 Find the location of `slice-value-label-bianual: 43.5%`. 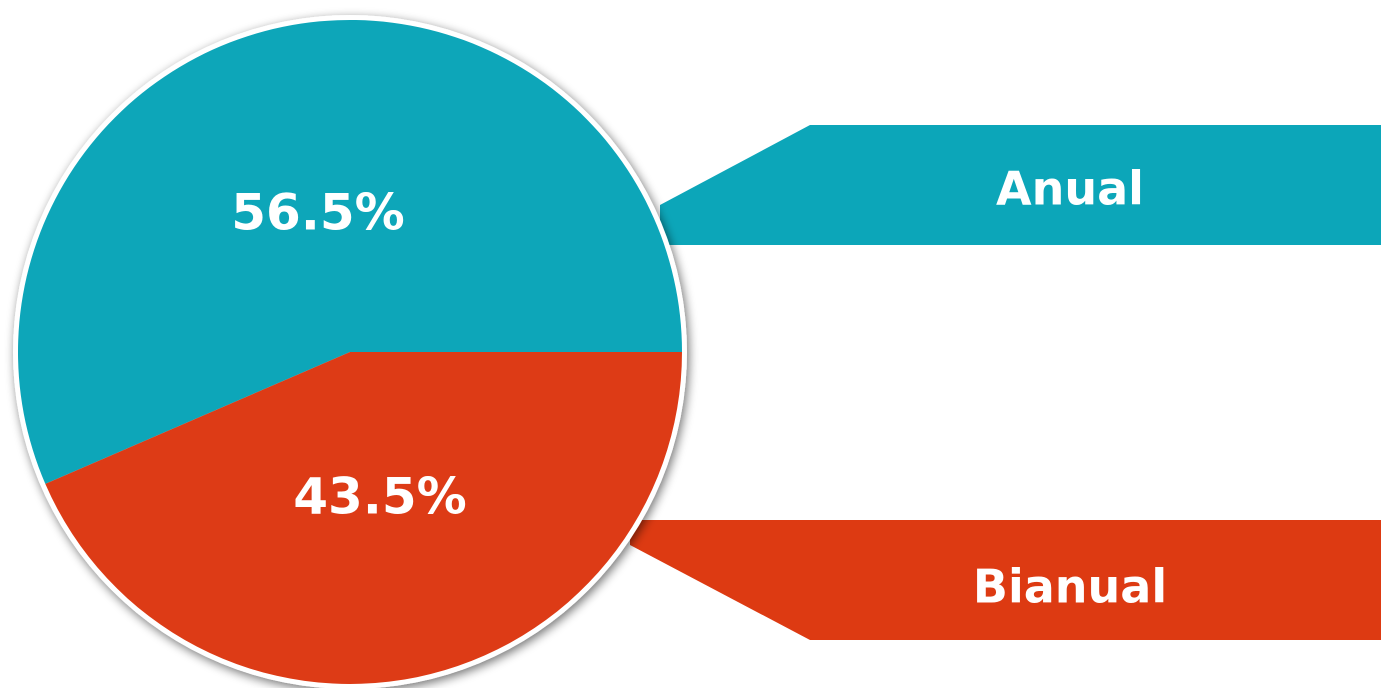

slice-value-label-bianual: 43.5% is located at coordinates (379, 497).